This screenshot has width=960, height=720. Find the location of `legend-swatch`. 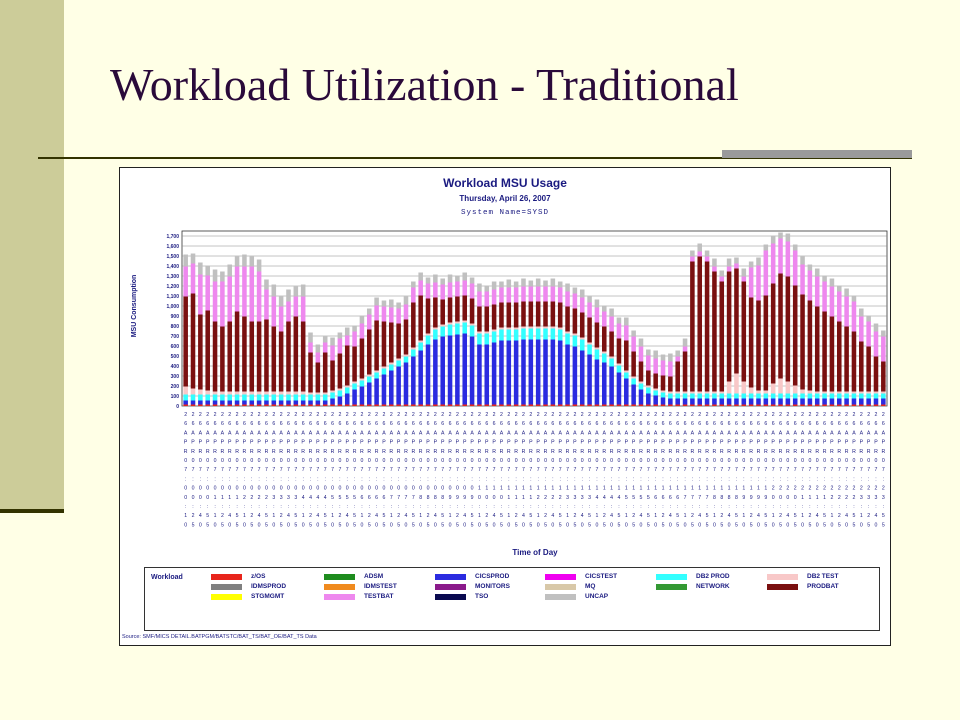

legend-swatch is located at coordinates (226, 587).